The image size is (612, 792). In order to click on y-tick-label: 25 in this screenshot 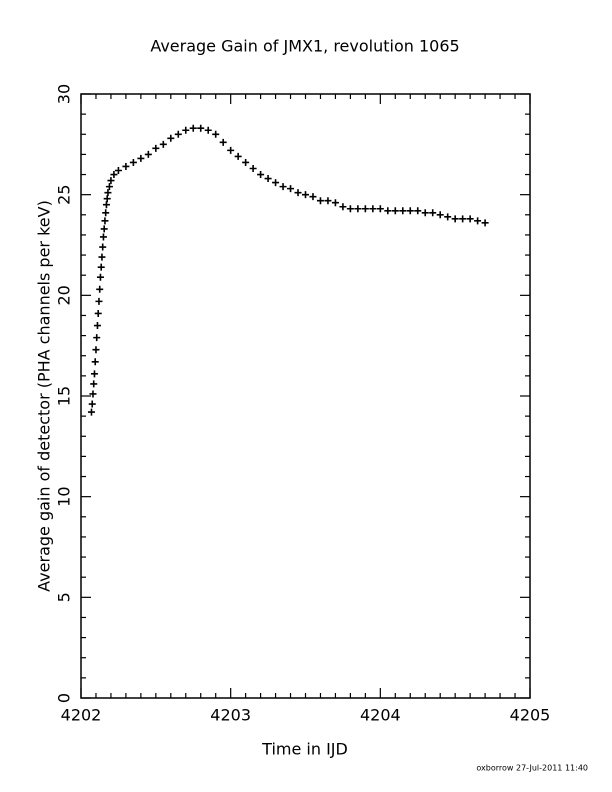, I will do `click(64, 194)`.